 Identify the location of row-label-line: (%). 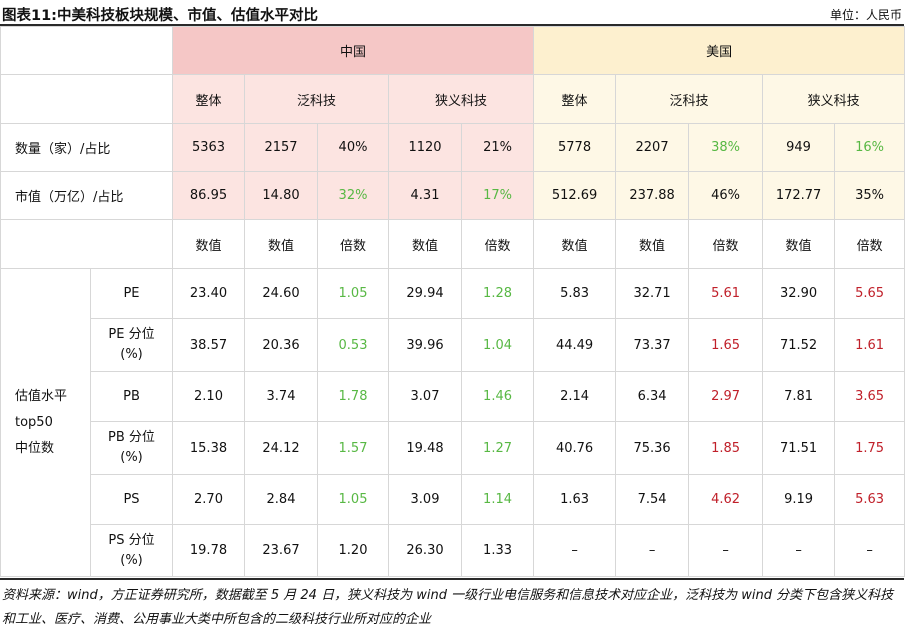
(131, 457).